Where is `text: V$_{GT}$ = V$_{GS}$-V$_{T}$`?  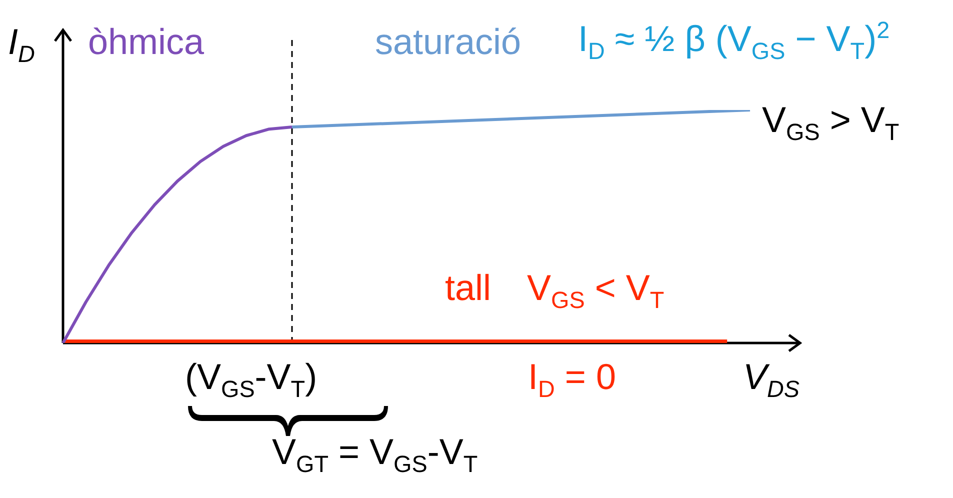
text: V$_{GT}$ = V$_{GS}$-V$_{T}$ is located at coordinates (375, 454).